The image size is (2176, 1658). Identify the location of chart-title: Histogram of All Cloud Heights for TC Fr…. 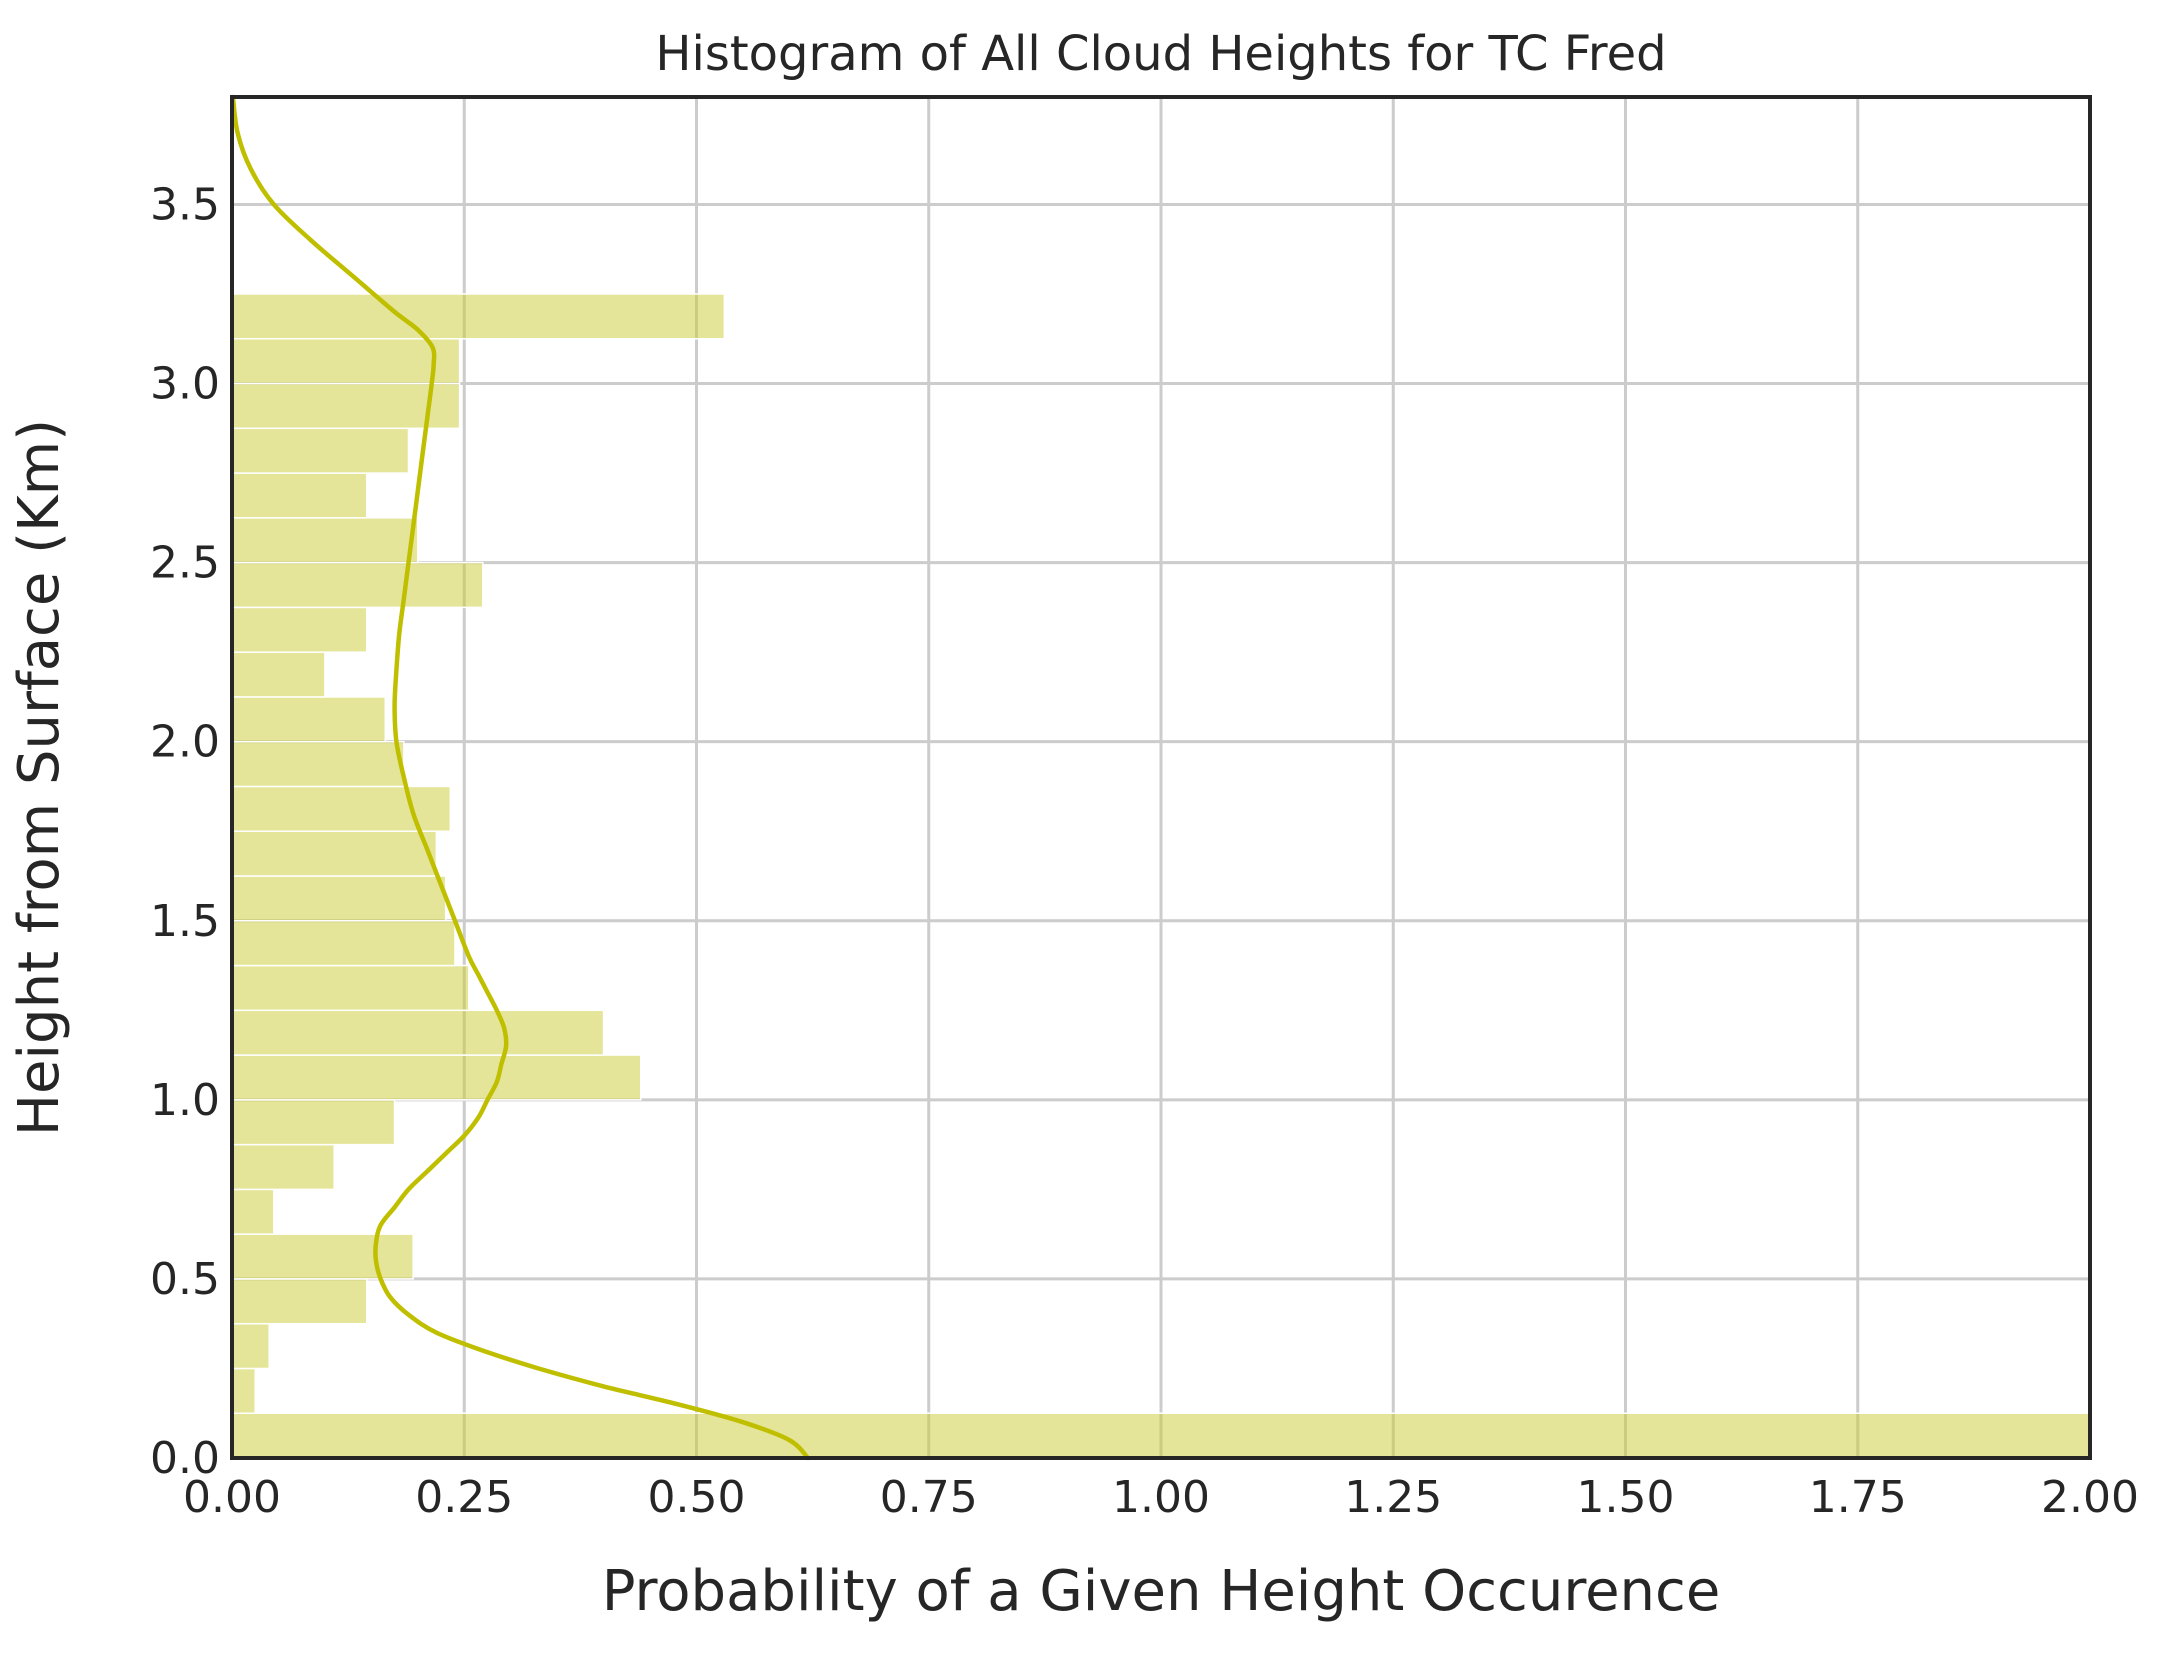
(1160, 54).